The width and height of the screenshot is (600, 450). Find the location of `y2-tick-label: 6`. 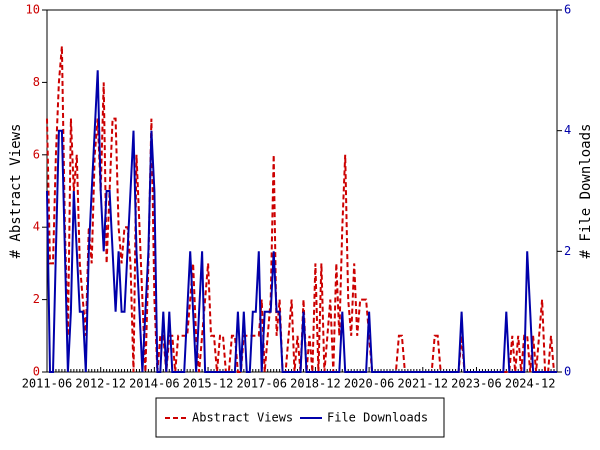

y2-tick-label: 6 is located at coordinates (567, 10).